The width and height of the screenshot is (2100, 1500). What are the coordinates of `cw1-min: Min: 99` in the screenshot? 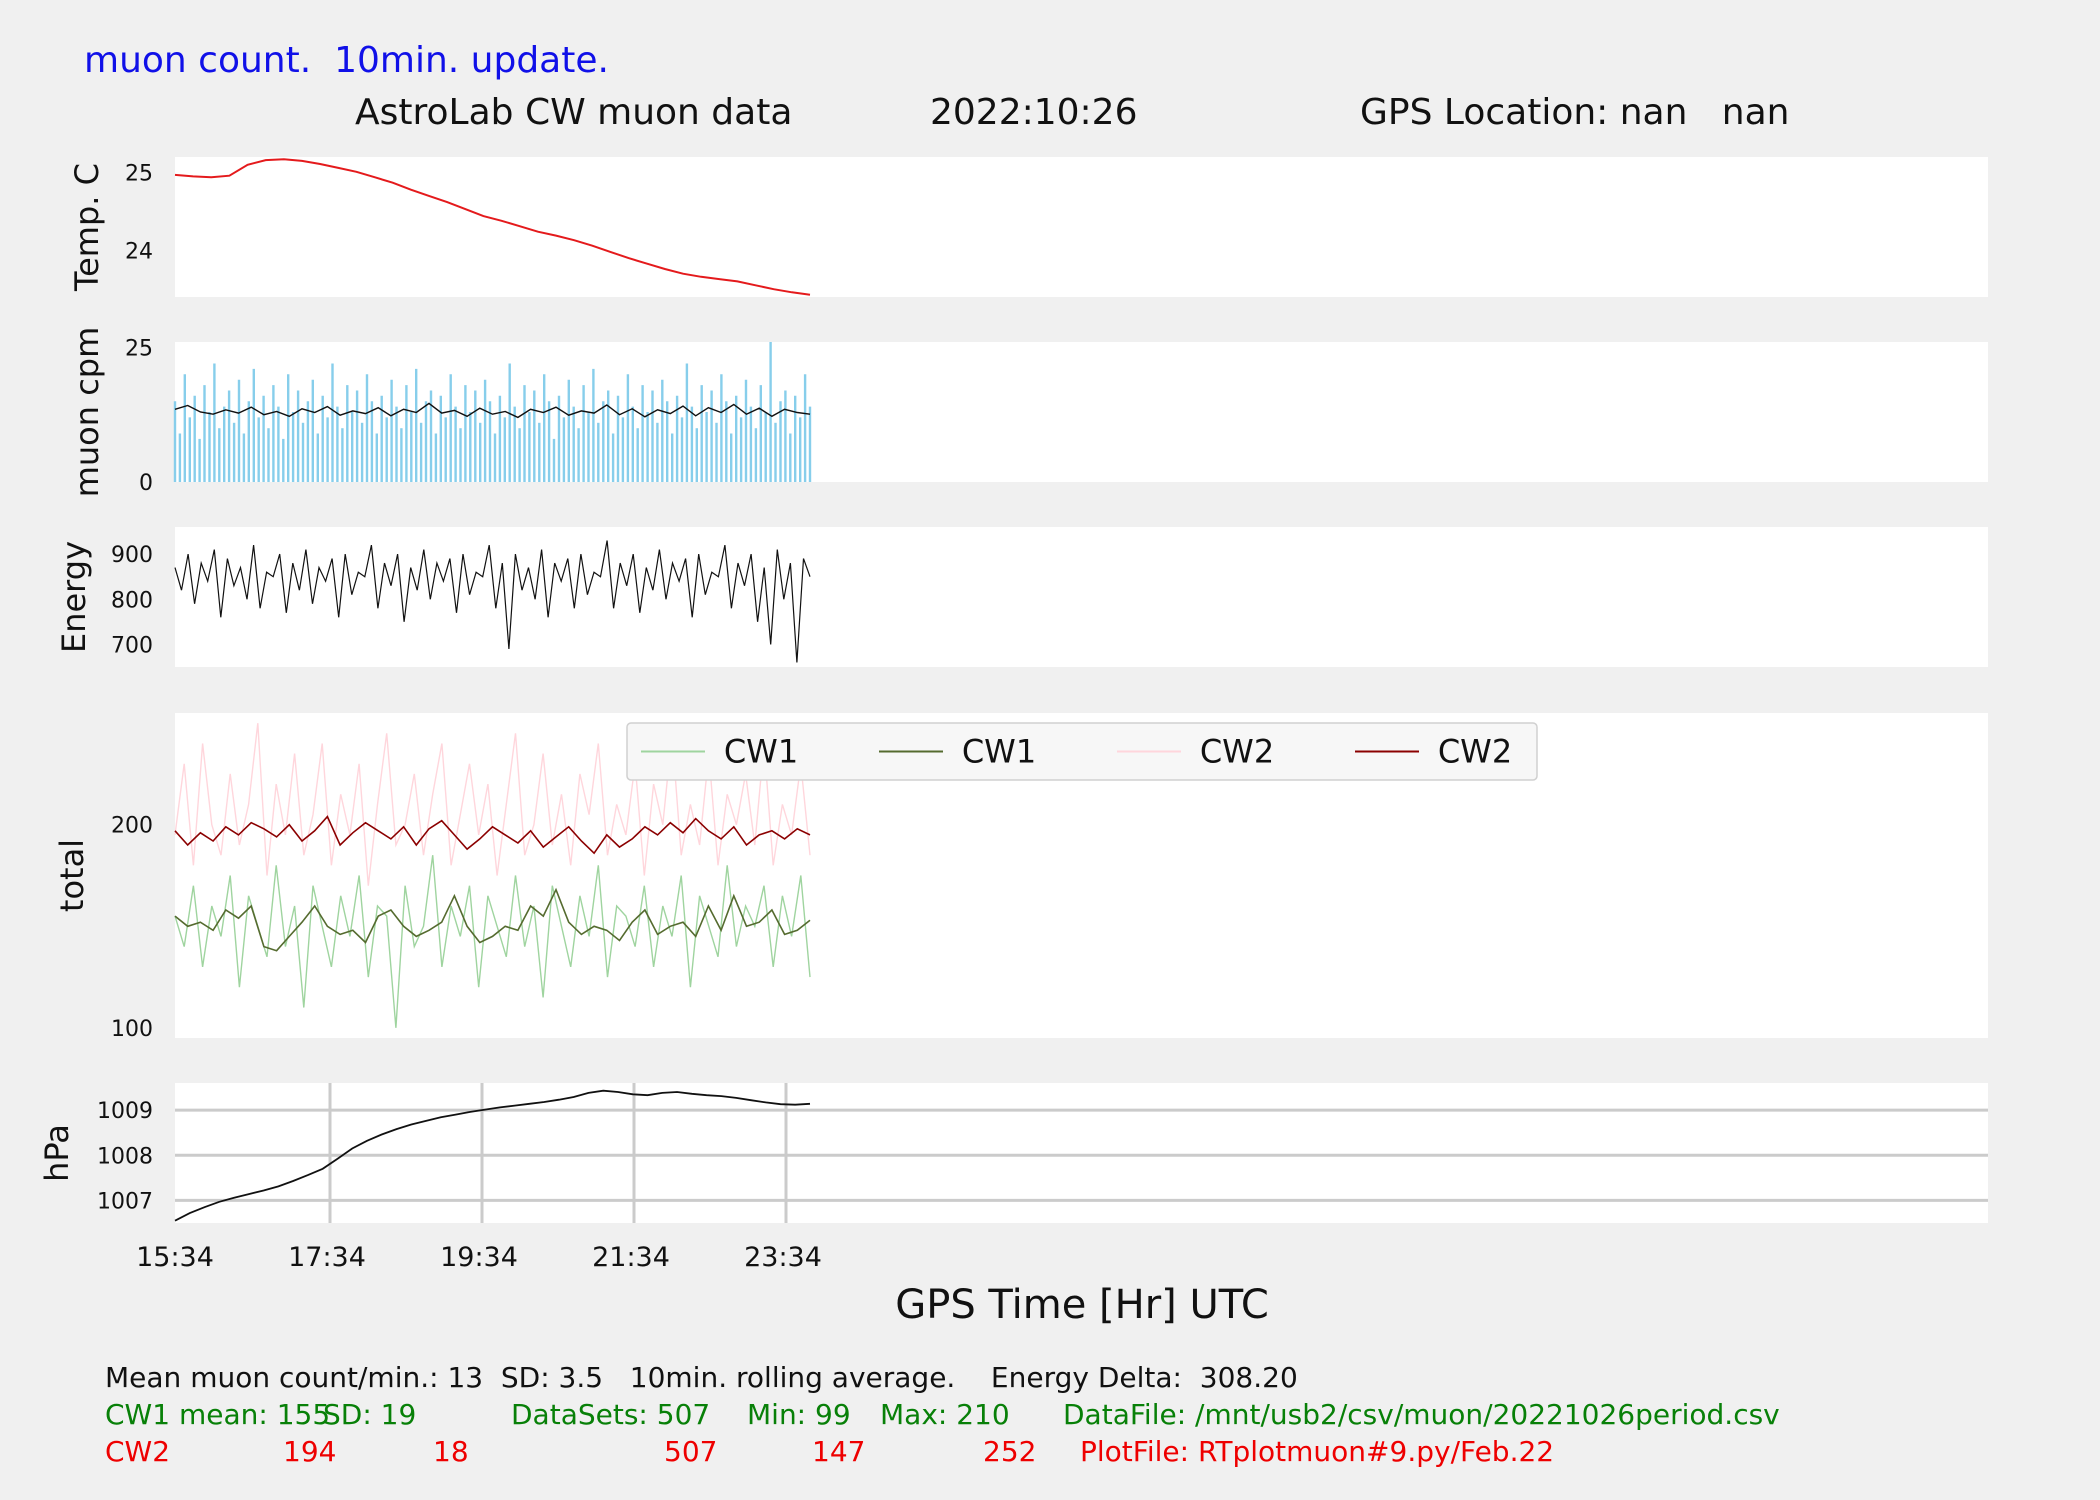 It's located at (799, 1414).